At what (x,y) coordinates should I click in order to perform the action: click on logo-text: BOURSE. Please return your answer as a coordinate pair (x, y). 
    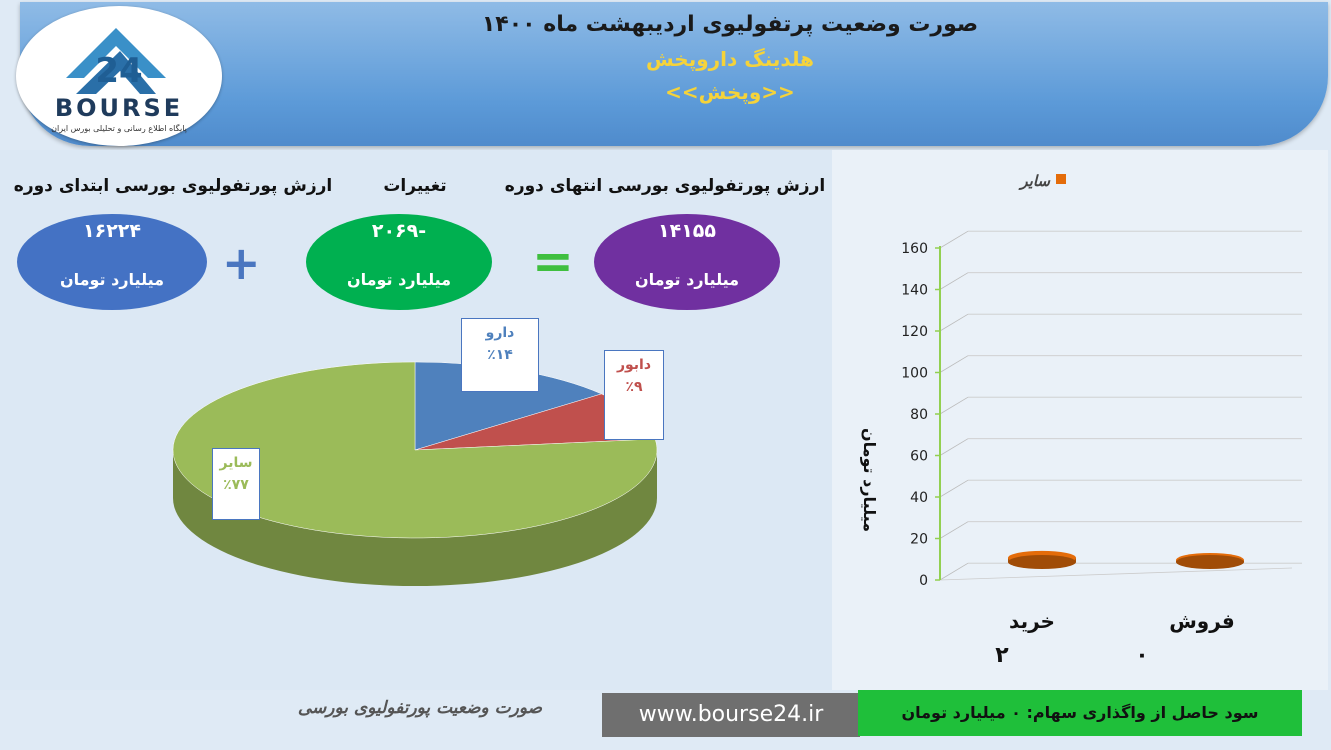
    Looking at the image, I should click on (119, 108).